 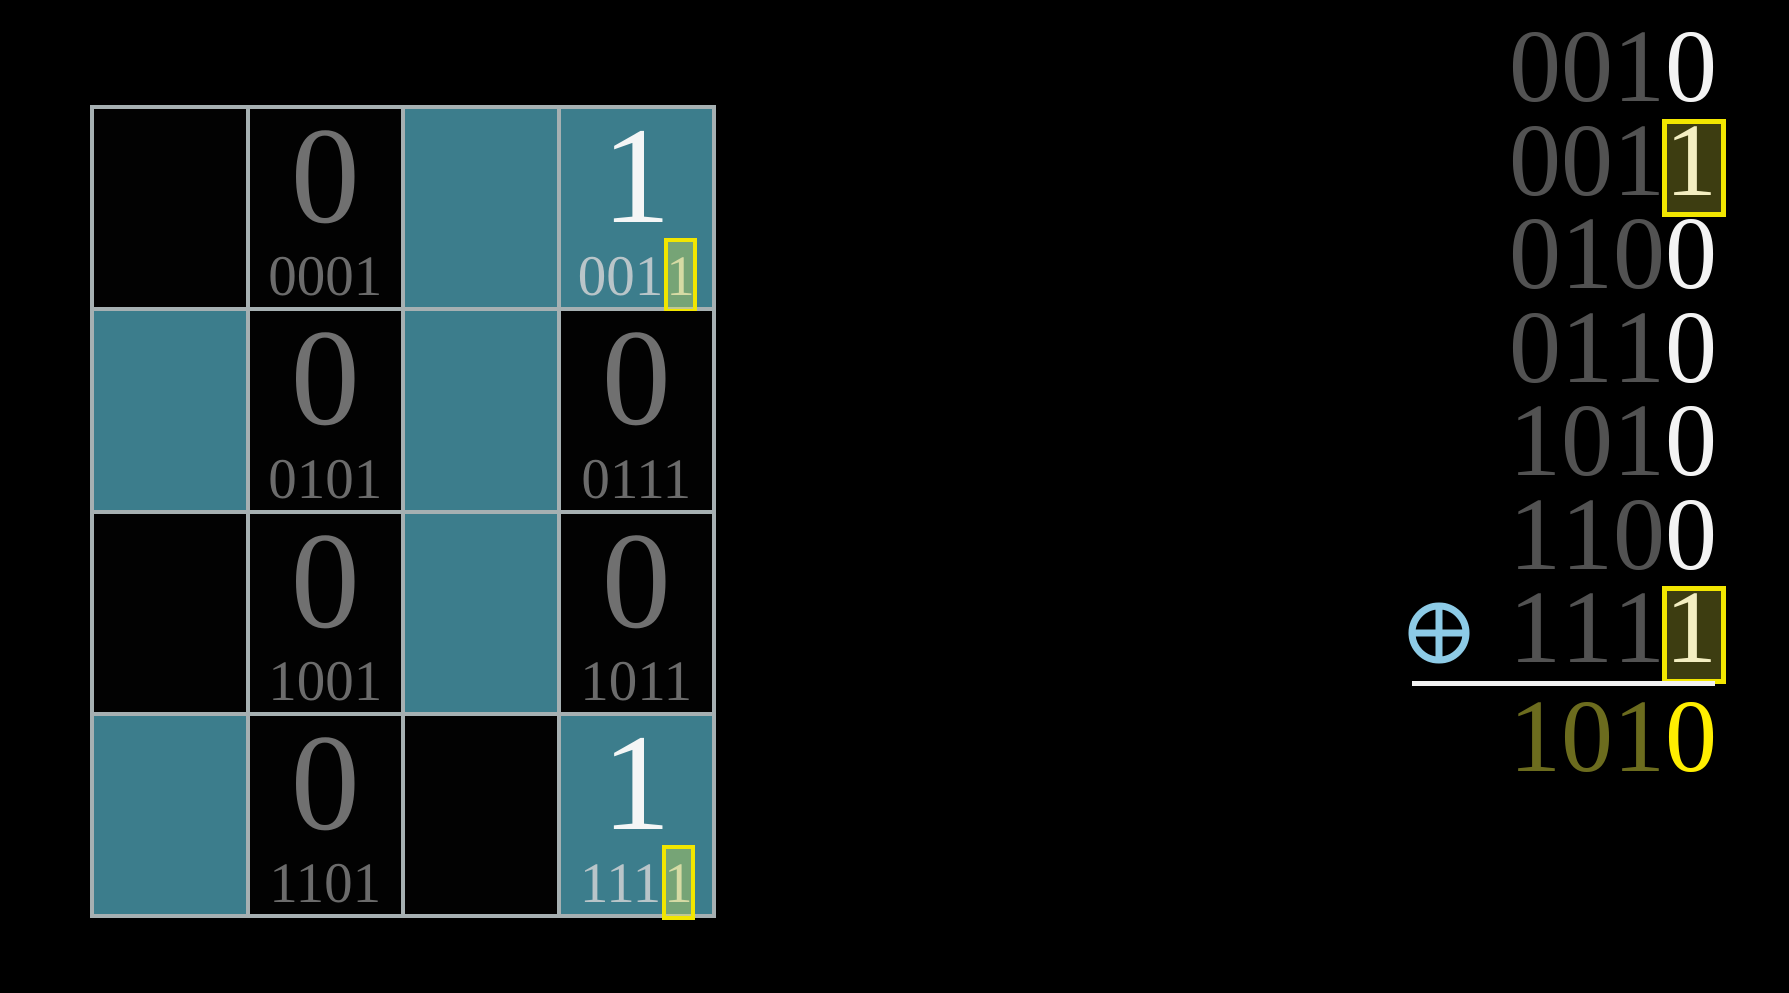 I want to click on cell-position-label: 1111, so click(x=636, y=883).